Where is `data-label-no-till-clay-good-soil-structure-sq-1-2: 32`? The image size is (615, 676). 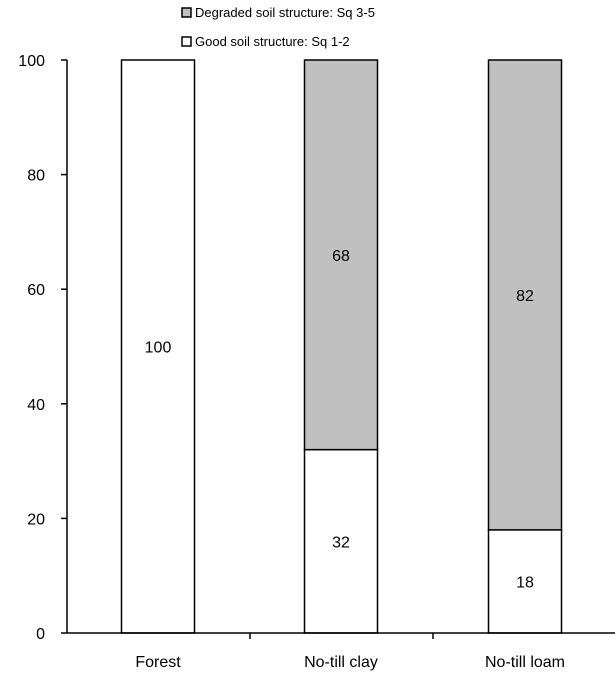
data-label-no-till-clay-good-soil-structure-sq-1-2: 32 is located at coordinates (341, 542).